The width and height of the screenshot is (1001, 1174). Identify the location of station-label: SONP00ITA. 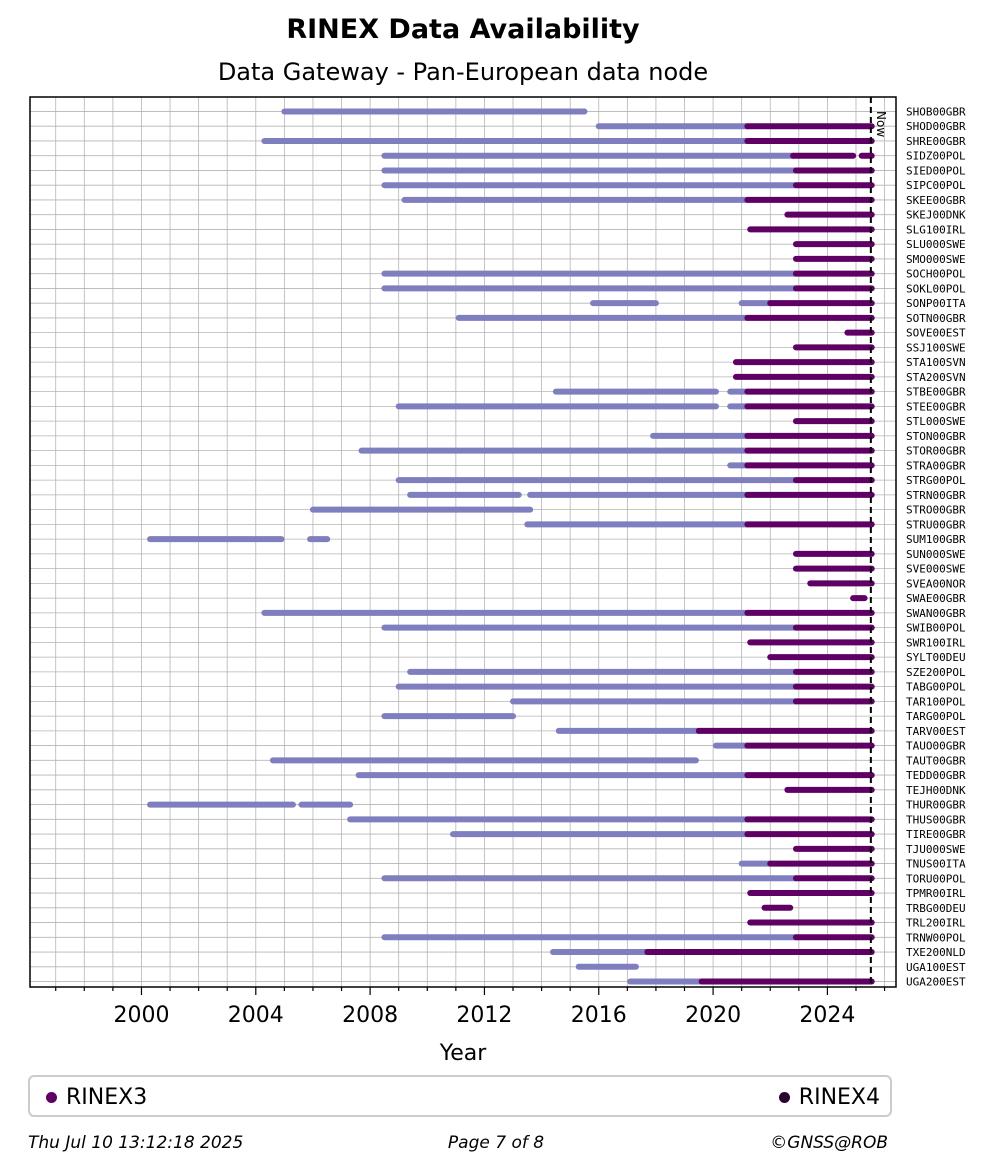
(936, 303).